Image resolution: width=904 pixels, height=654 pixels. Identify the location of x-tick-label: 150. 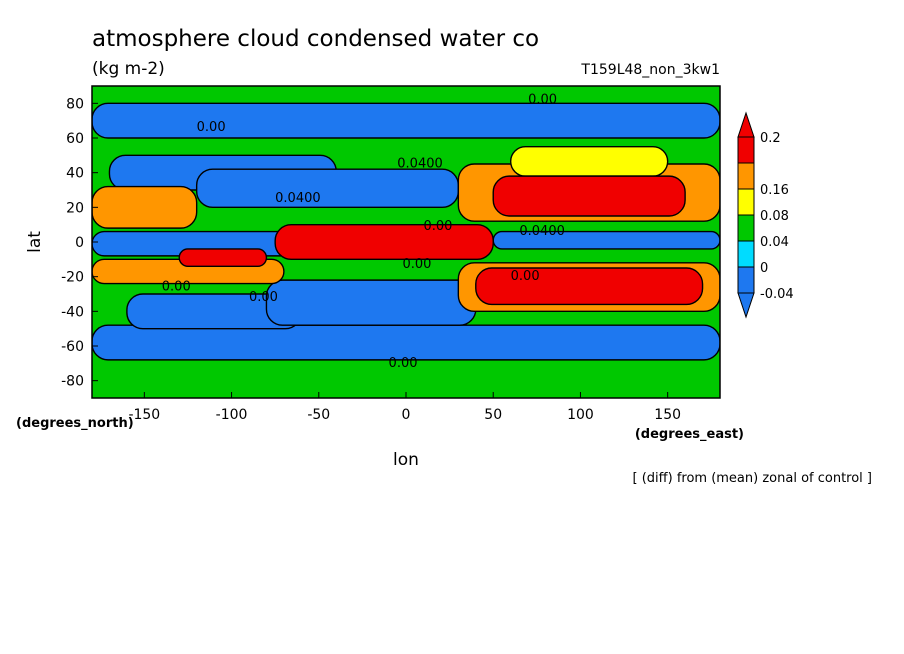
(667, 415).